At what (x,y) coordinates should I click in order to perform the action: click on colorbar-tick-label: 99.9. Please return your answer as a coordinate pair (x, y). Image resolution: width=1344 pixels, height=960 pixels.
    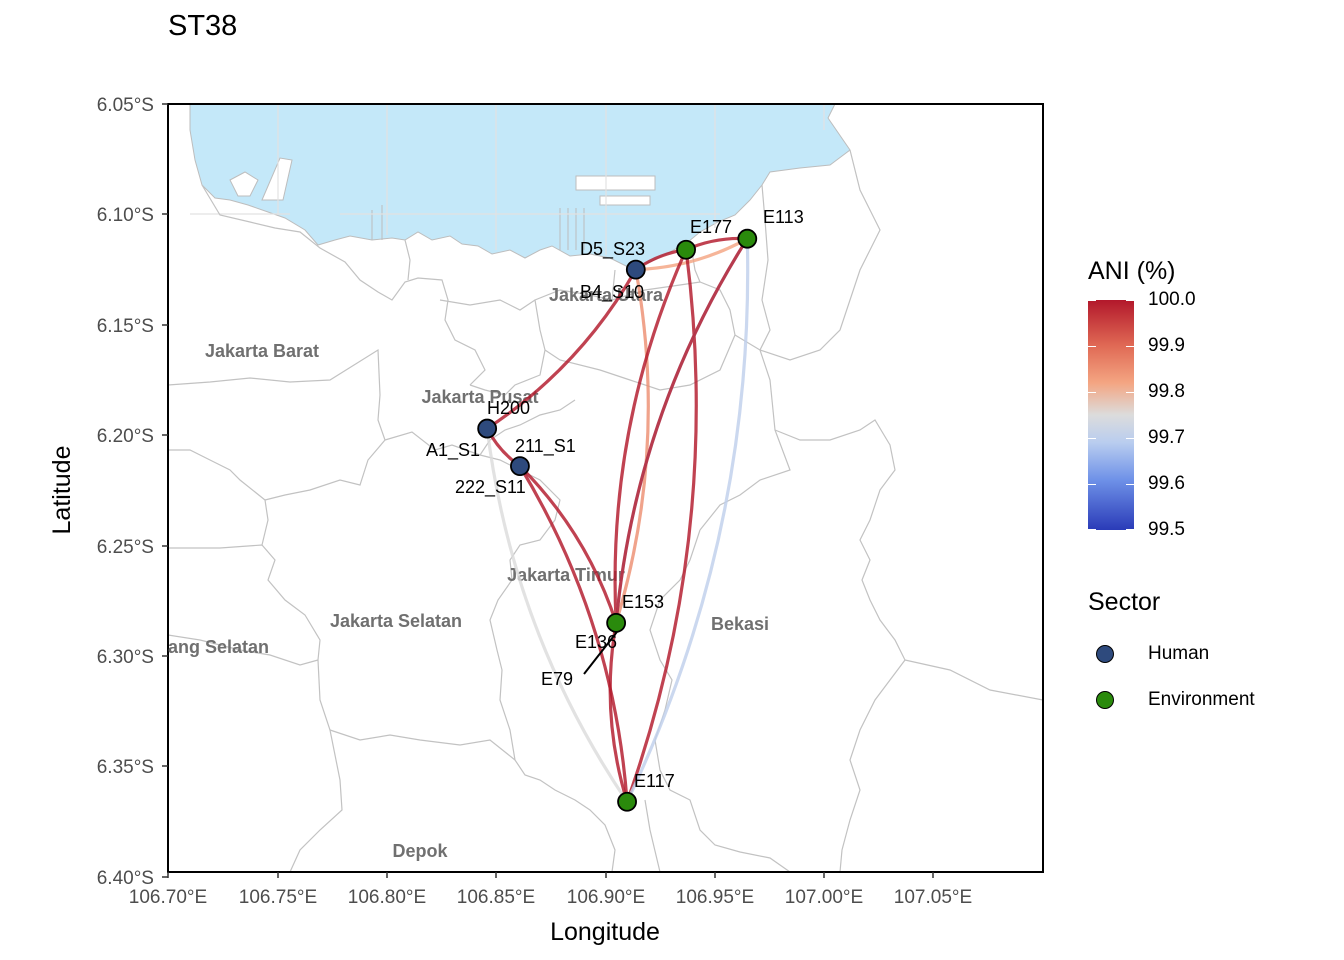
    Looking at the image, I should click on (1166, 345).